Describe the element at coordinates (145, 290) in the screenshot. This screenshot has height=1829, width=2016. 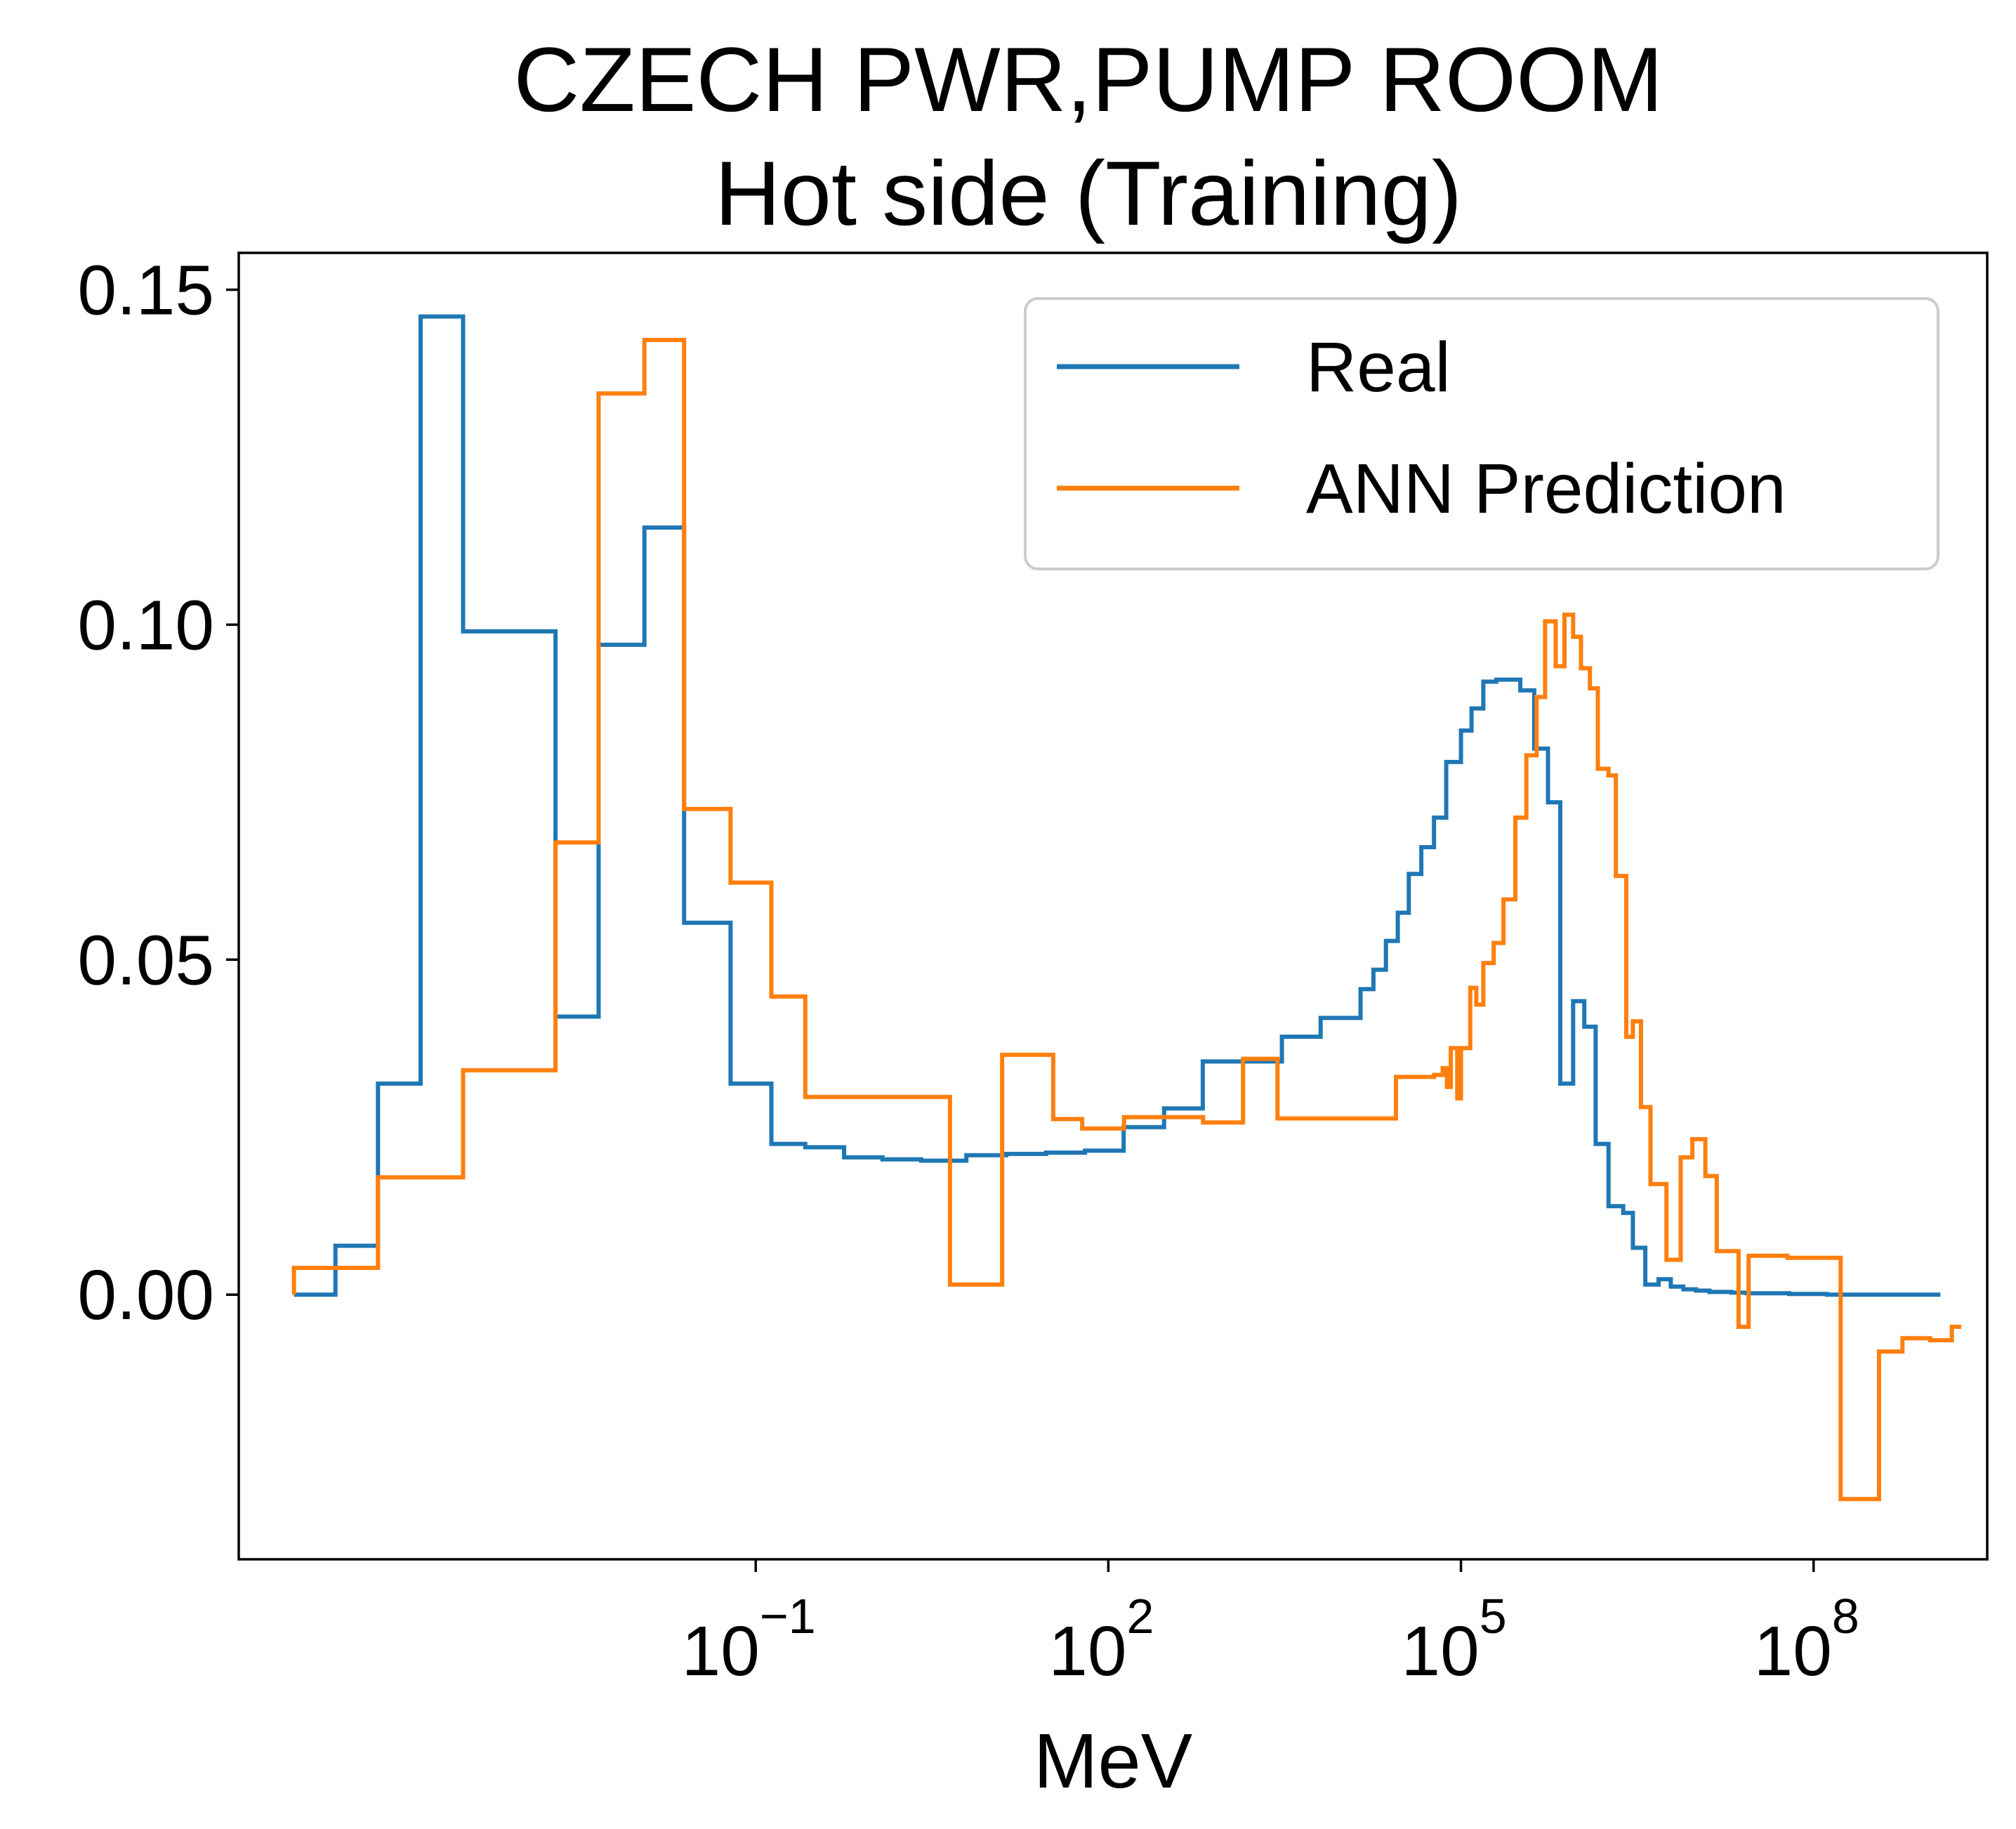
I see `y-tick-label: 0.15` at that location.